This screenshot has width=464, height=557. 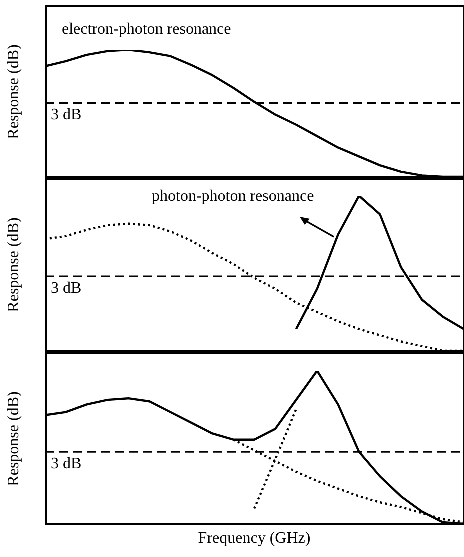 What do you see at coordinates (147, 30) in the screenshot?
I see `text: electron-photon resonance` at bounding box center [147, 30].